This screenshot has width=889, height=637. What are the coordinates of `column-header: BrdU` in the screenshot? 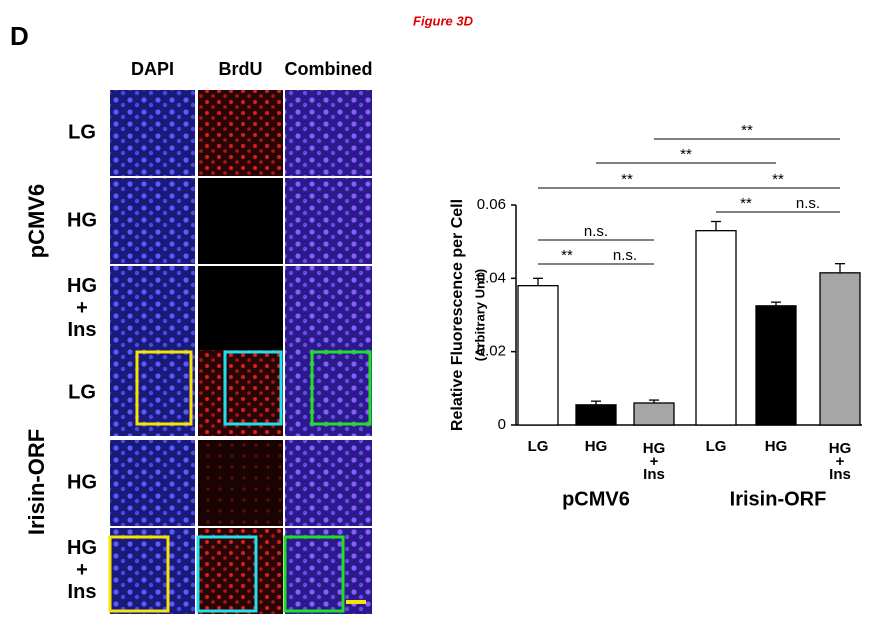 It's located at (241, 69).